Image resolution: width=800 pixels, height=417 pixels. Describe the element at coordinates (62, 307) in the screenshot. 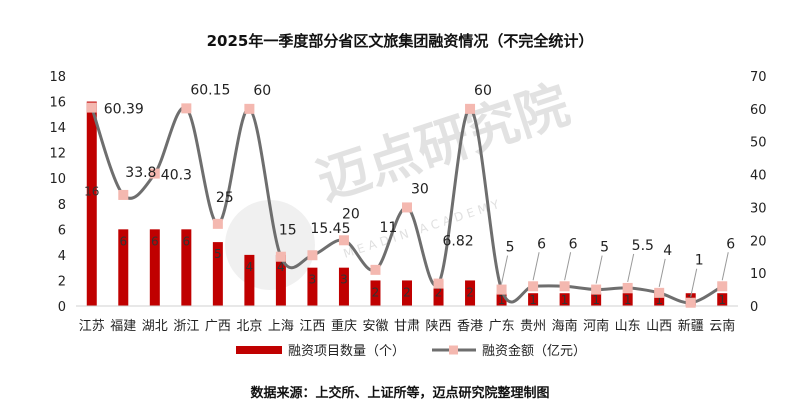

I see `left-axis-tick-label: 0` at that location.